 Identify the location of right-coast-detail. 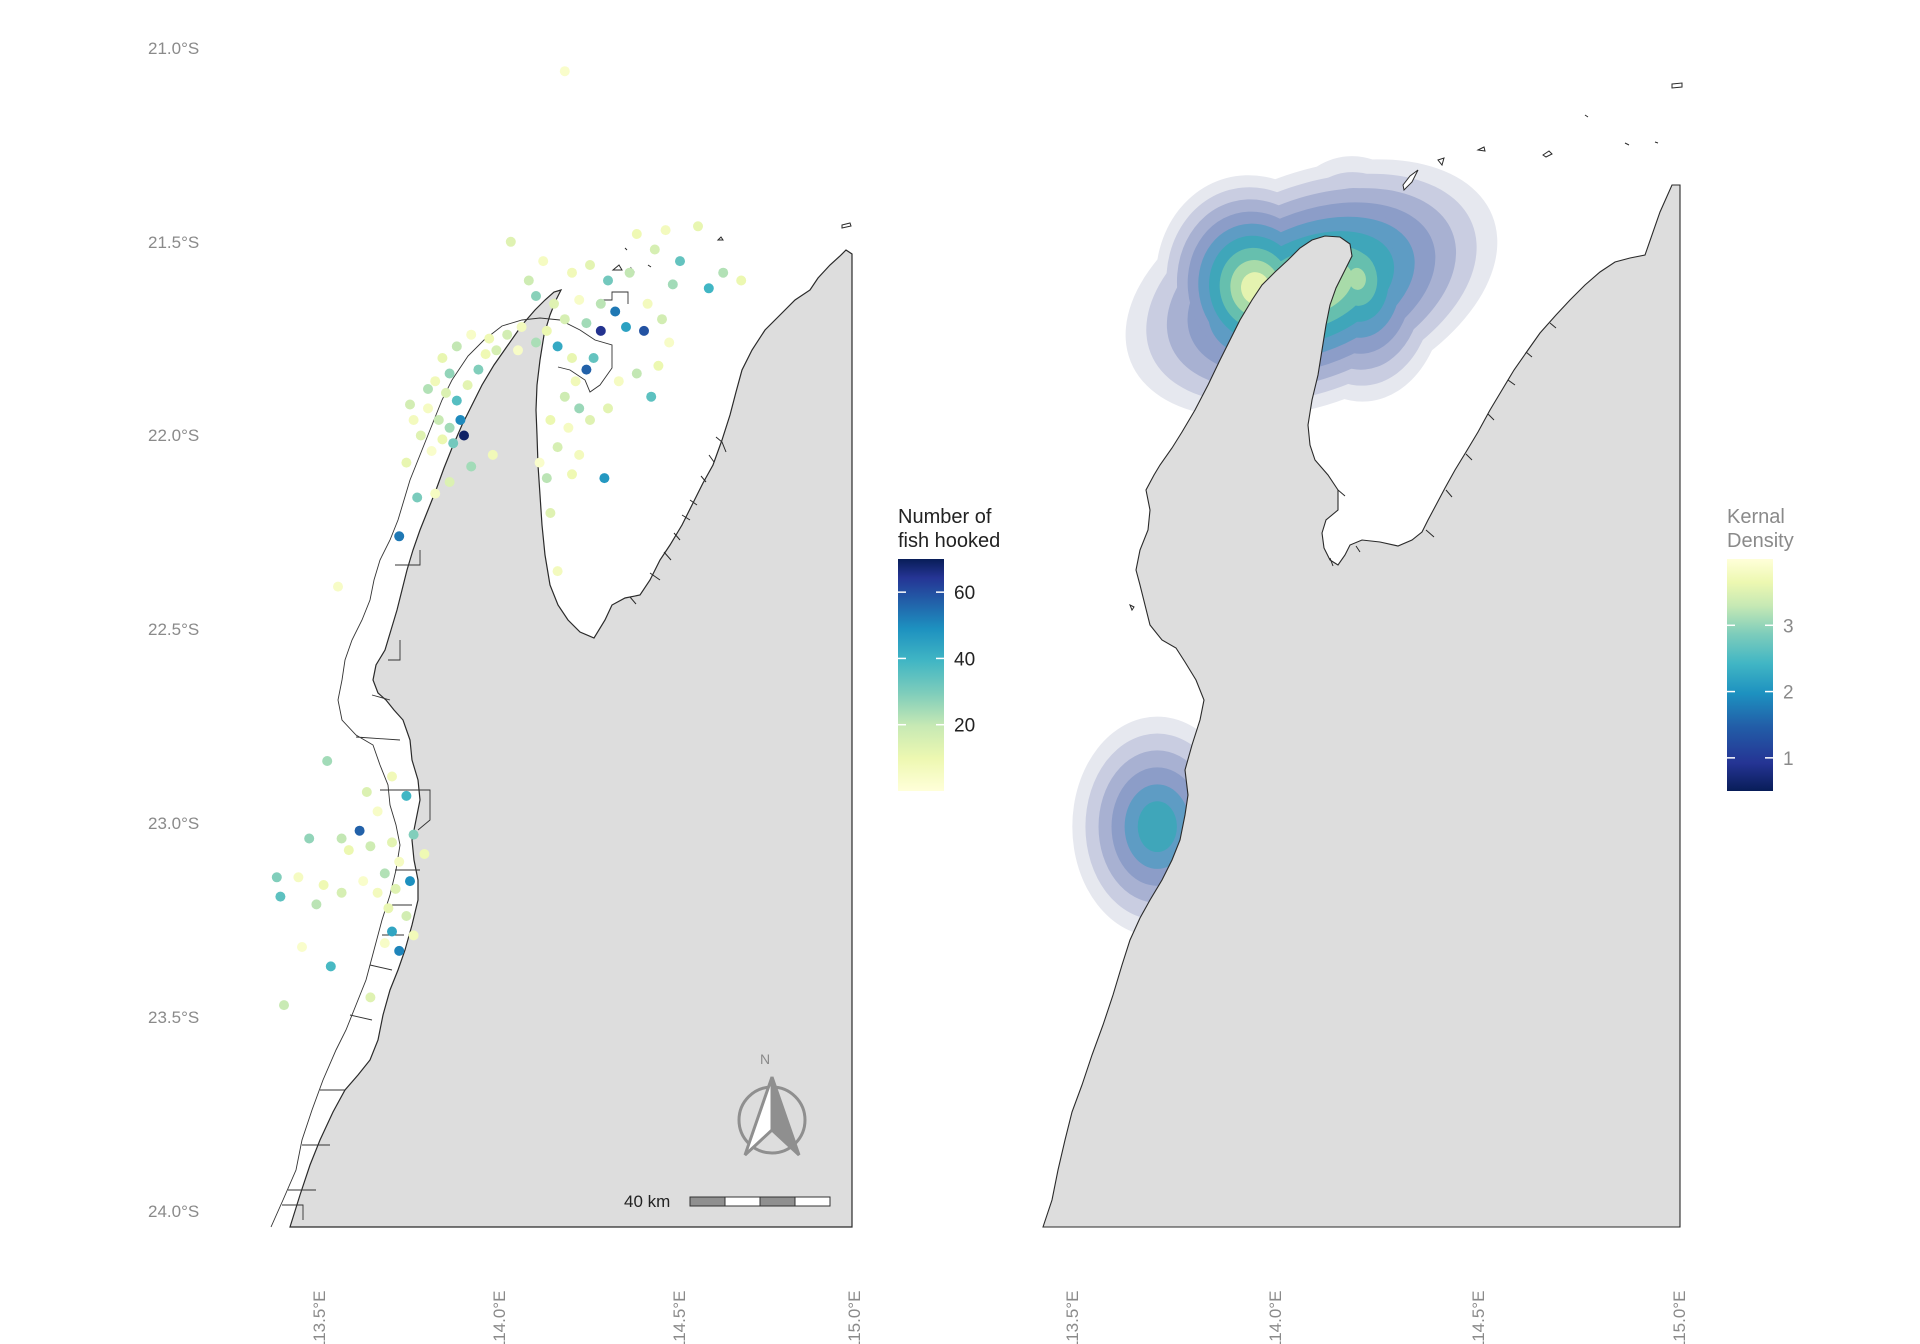
(1443, 444).